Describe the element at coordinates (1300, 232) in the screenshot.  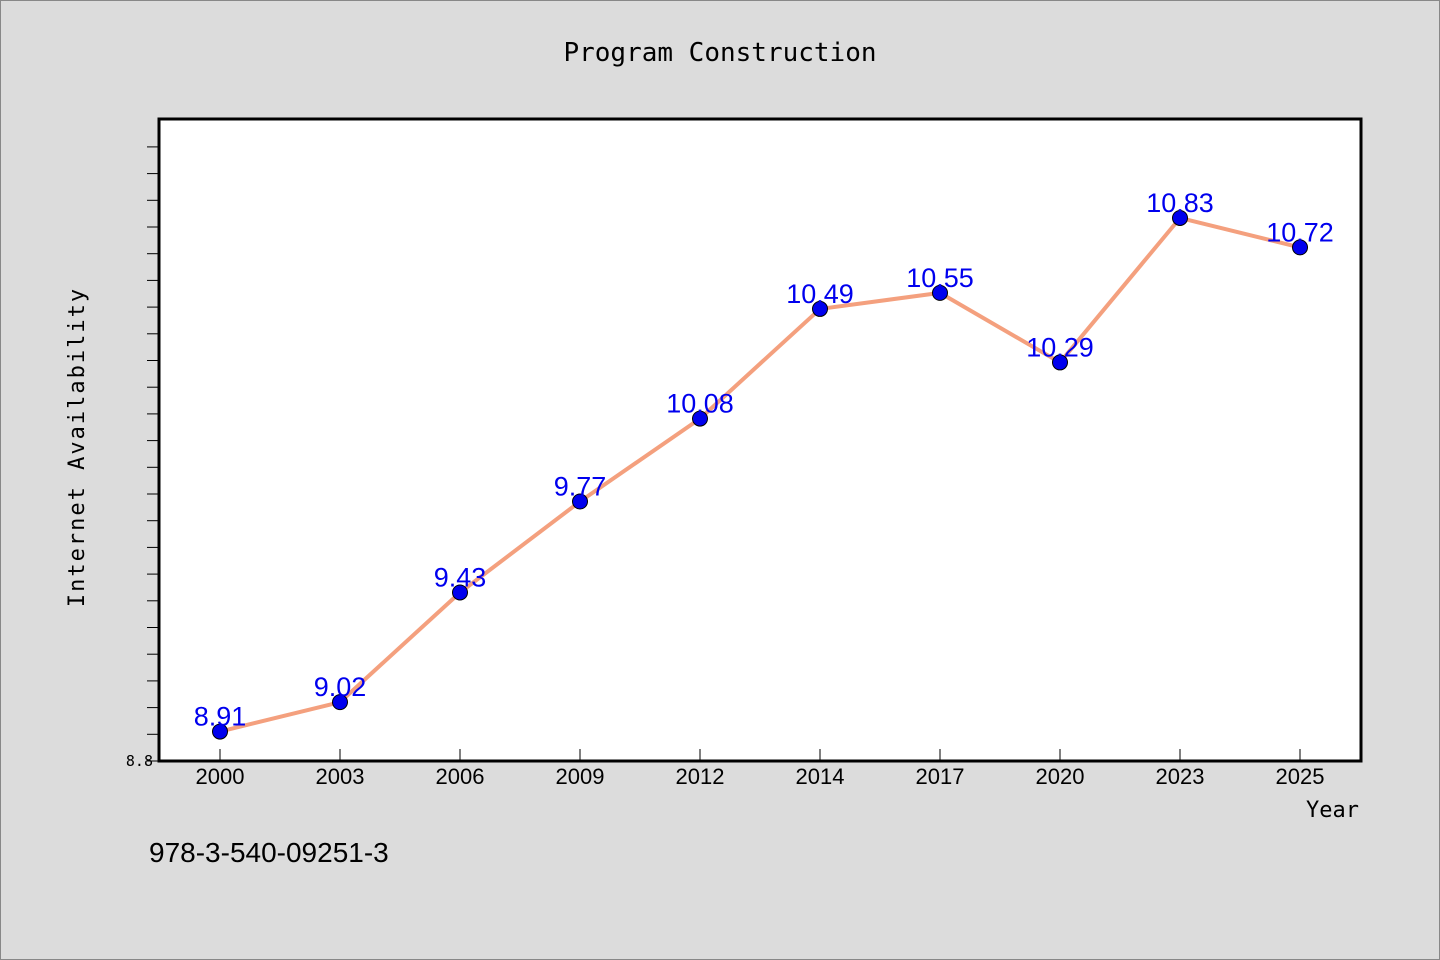
I see `data-label: 10.72` at that location.